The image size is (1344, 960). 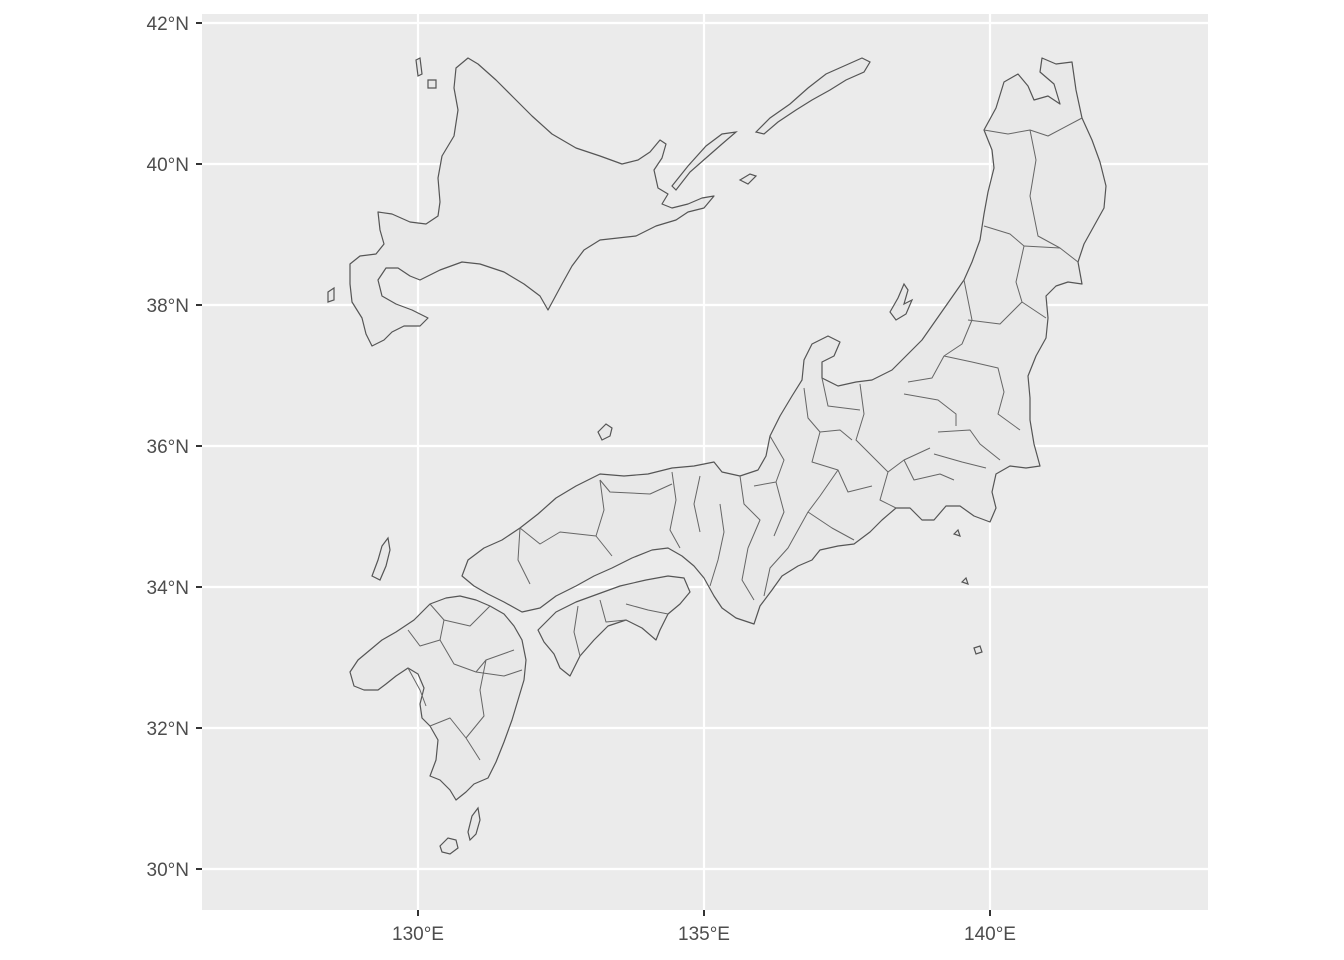 I want to click on y-tick-label-32: 32°N, so click(x=168, y=729).